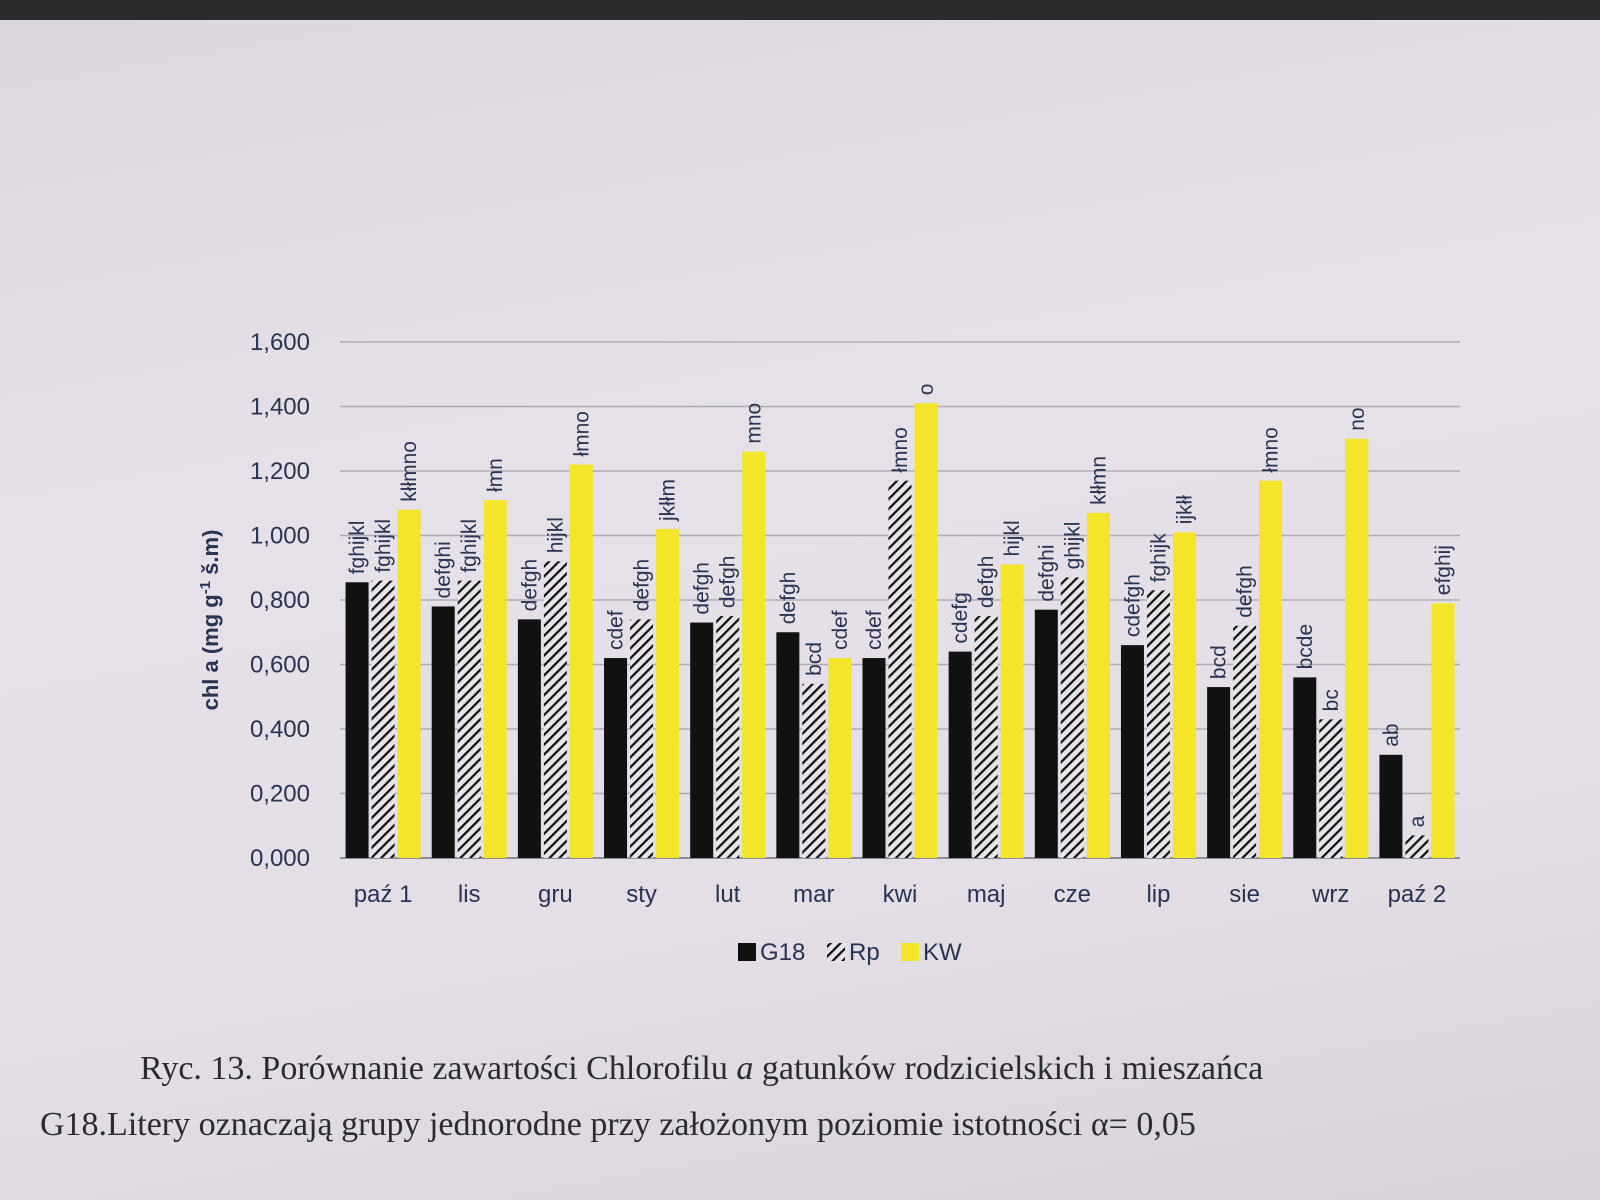 The height and width of the screenshot is (1200, 1600). I want to click on group-letter-label: ab, so click(1391, 734).